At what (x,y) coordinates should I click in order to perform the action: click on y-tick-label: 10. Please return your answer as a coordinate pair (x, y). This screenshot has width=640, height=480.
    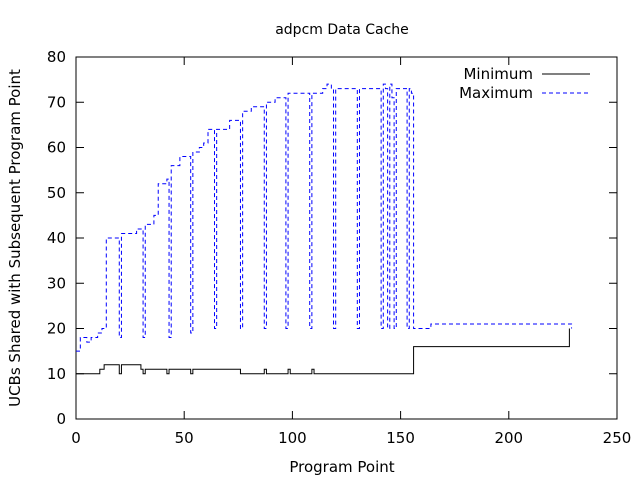
    Looking at the image, I should click on (56, 374).